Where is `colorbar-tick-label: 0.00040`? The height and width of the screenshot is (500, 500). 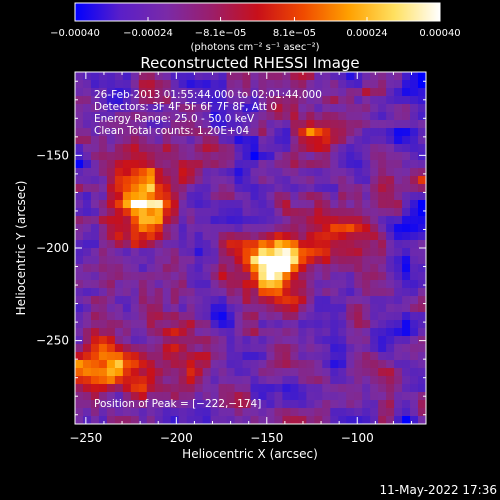 colorbar-tick-label: 0.00040 is located at coordinates (439, 33).